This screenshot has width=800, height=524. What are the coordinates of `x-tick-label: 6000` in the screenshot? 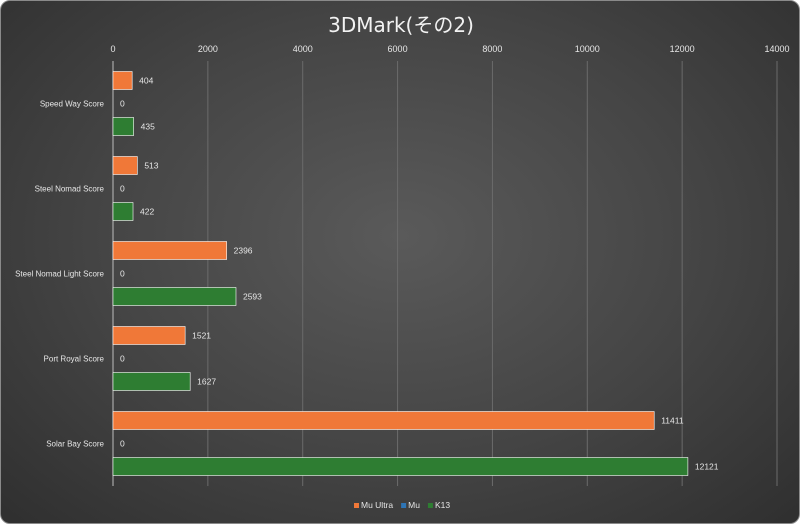 It's located at (398, 49).